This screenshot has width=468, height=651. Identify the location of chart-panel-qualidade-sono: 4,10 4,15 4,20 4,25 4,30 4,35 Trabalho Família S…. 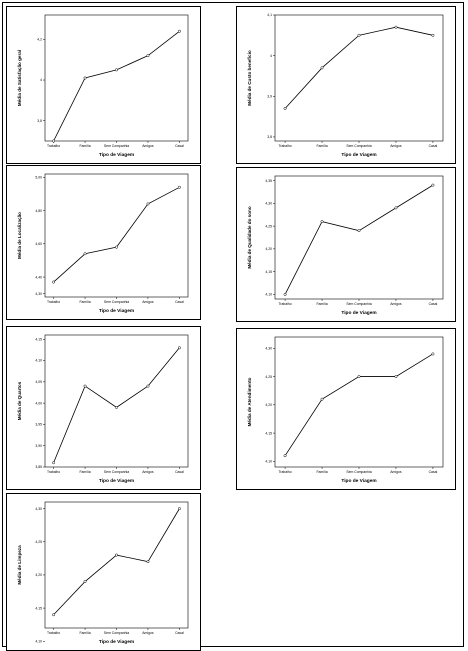
(346, 244).